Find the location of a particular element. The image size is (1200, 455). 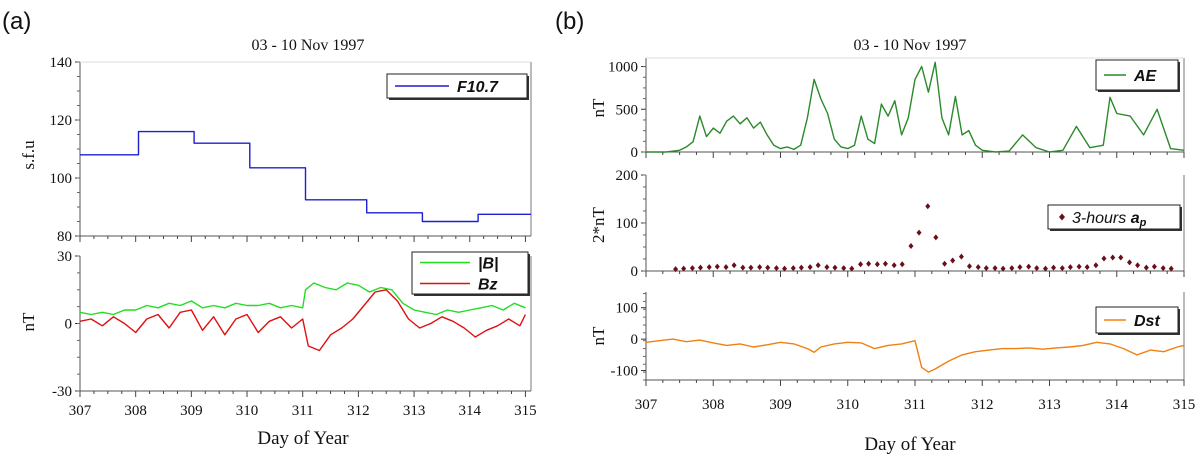

b-ap-ylabel: 2*nT is located at coordinates (598, 224).